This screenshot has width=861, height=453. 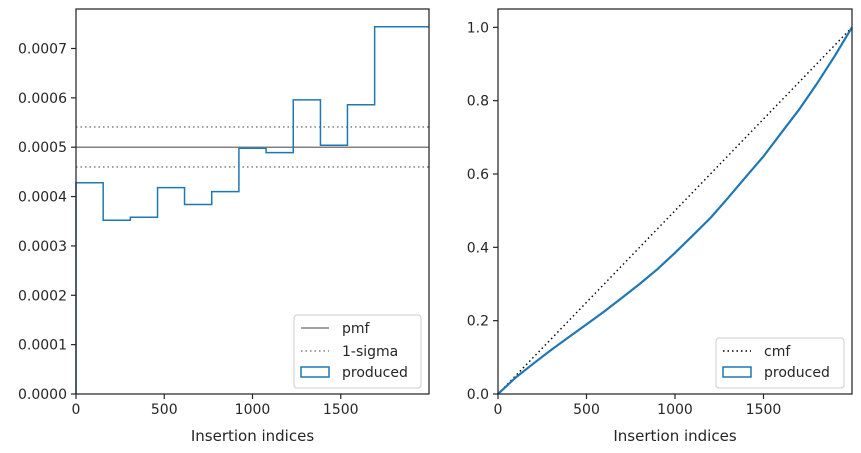 What do you see at coordinates (42, 346) in the screenshot?
I see `y-tick-label: 0.0001` at bounding box center [42, 346].